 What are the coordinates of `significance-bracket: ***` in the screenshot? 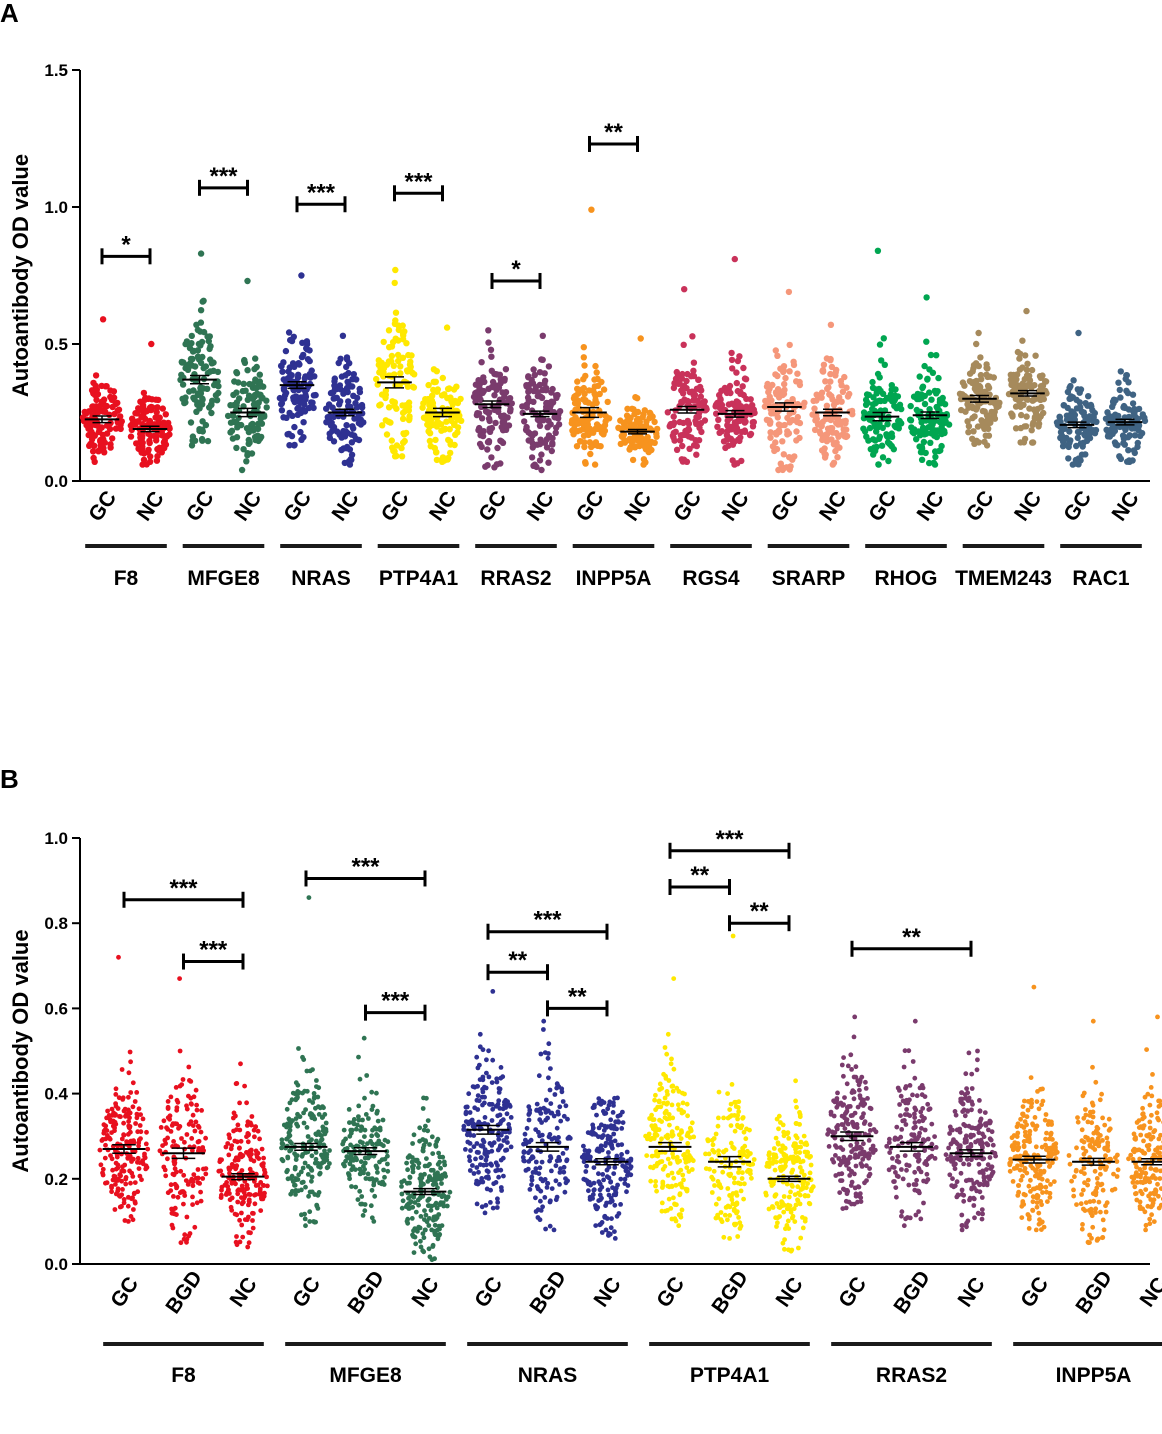 It's located at (321, 196).